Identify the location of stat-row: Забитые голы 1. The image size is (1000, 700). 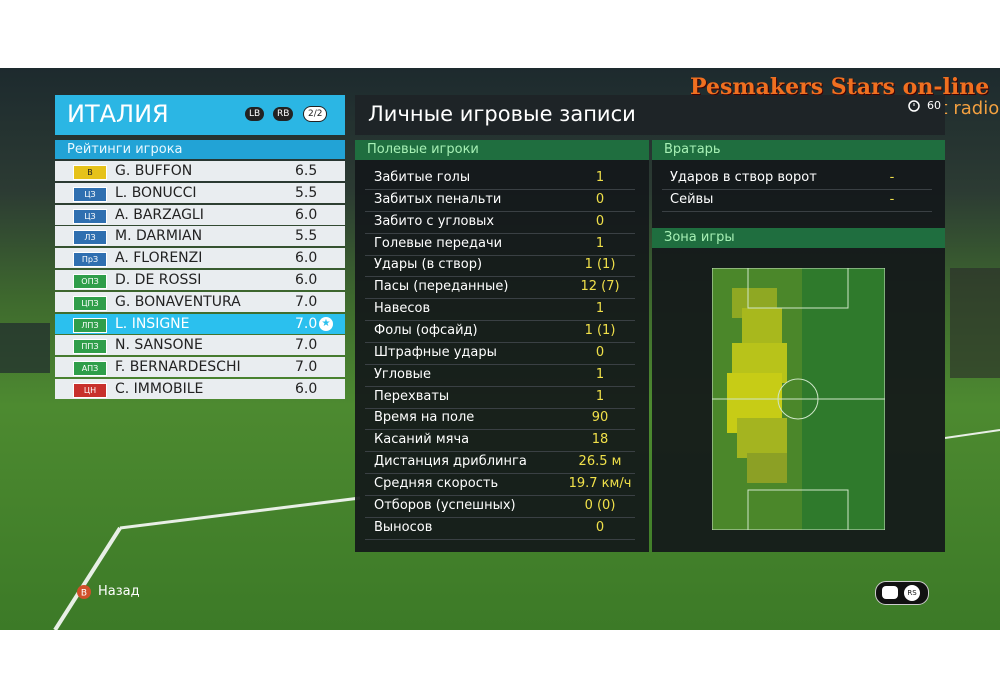
(500, 178).